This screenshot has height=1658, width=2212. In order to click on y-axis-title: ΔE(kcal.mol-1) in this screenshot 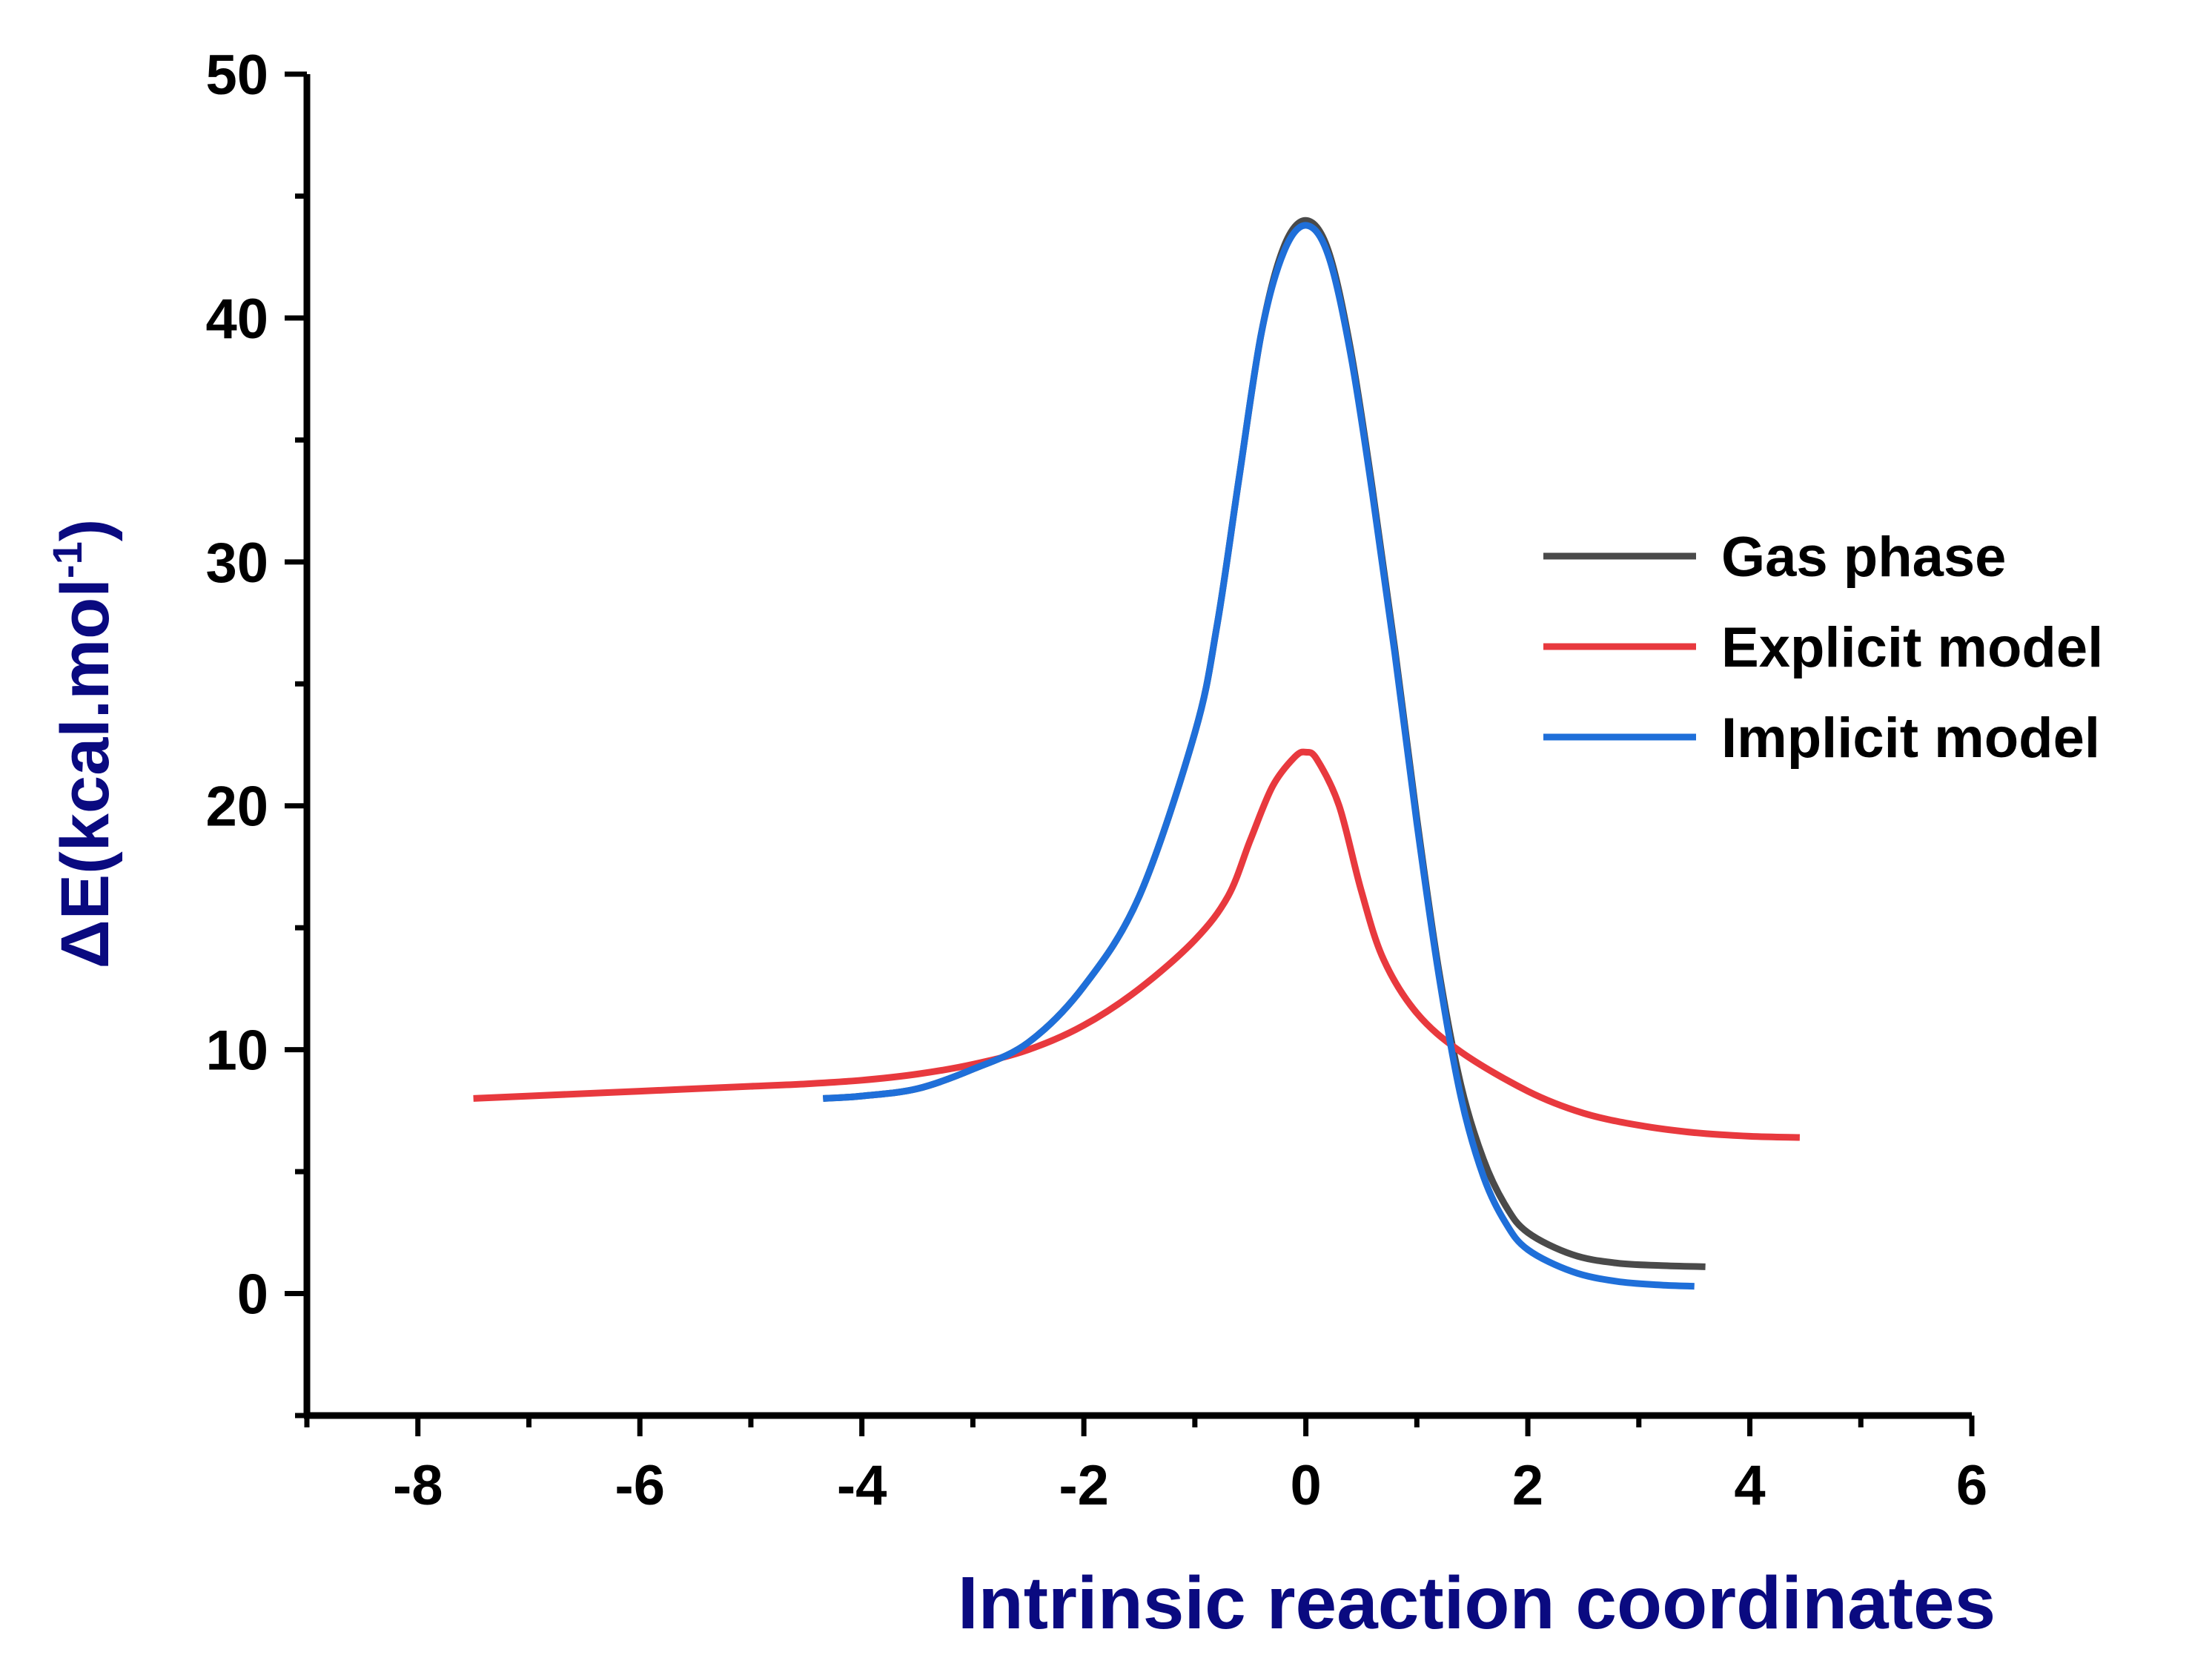, I will do `click(83, 744)`.